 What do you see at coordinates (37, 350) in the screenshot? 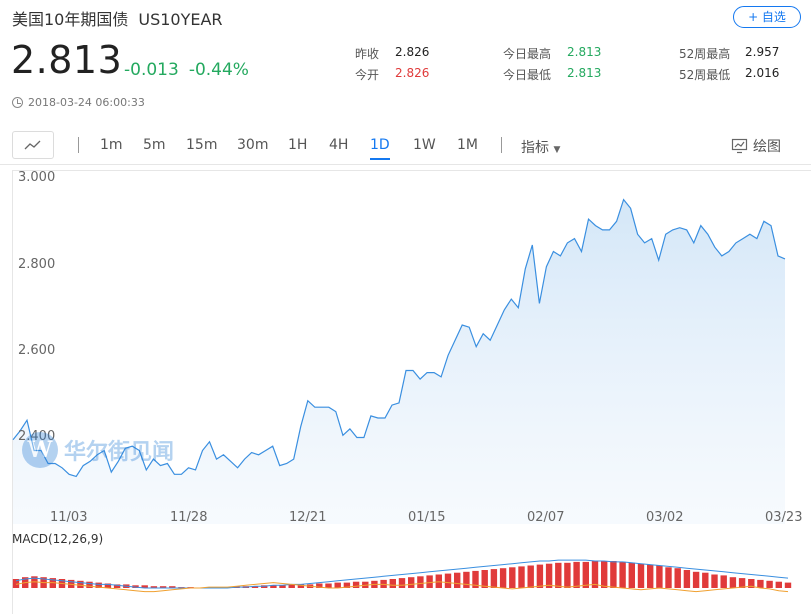
I see `y-tick-label: 2.600` at bounding box center [37, 350].